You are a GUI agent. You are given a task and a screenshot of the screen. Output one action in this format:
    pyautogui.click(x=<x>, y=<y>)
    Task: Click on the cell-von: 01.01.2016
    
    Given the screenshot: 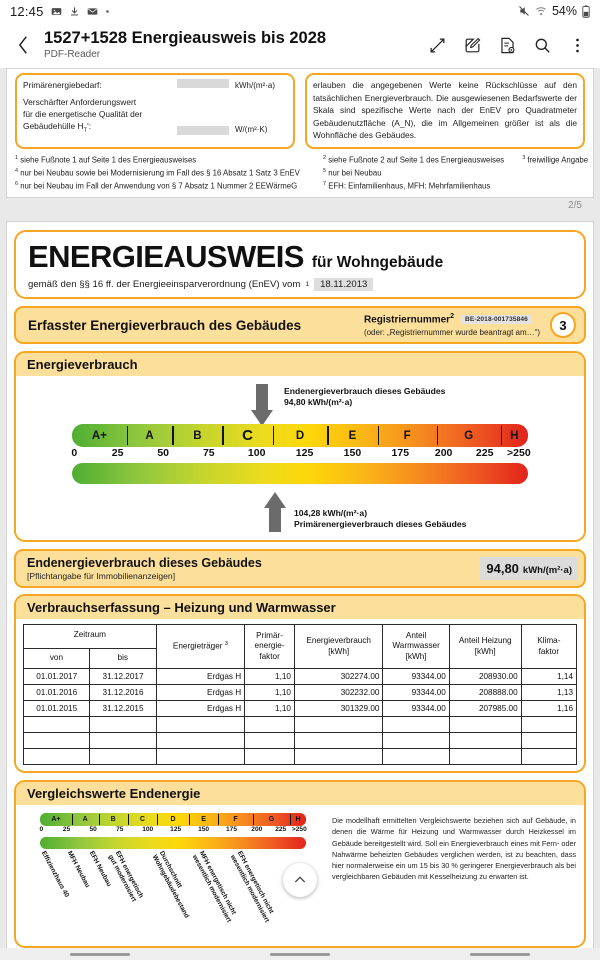 What is the action you would take?
    pyautogui.click(x=56, y=692)
    